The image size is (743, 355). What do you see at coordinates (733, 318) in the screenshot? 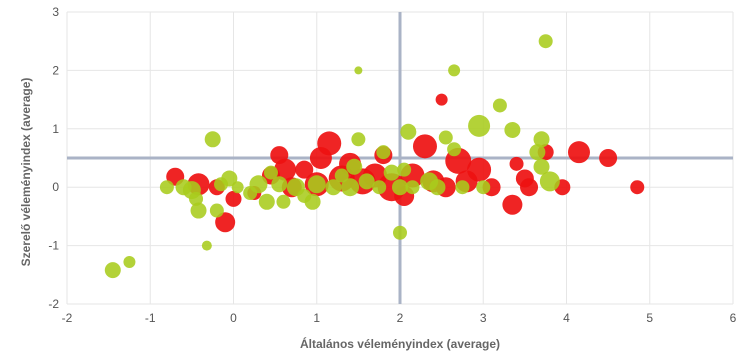
I see `x-tick-label: 6` at bounding box center [733, 318].